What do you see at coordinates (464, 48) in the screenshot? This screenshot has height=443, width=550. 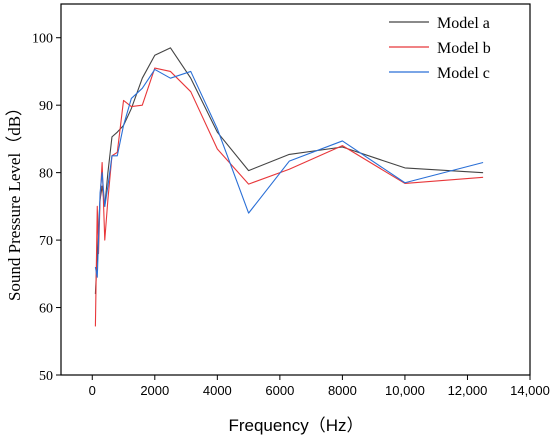 I see `legend-label: Model b` at bounding box center [464, 48].